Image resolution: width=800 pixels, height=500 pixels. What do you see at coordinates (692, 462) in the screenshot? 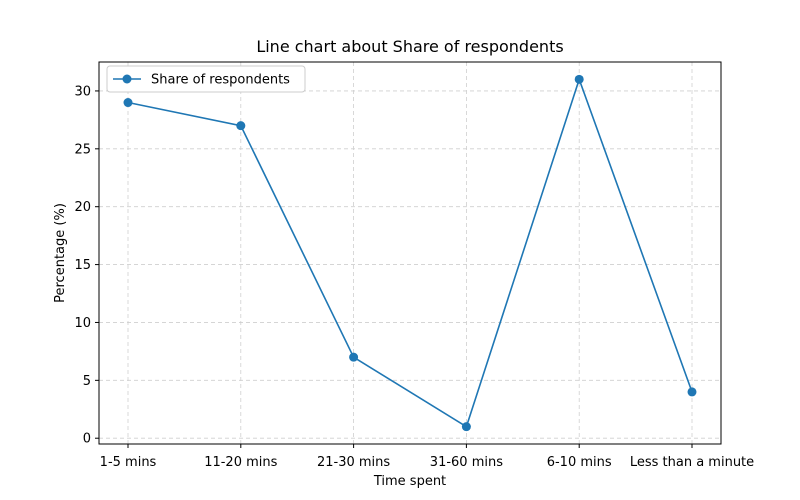
I see `x-tick-label: Less than a minute` at bounding box center [692, 462].